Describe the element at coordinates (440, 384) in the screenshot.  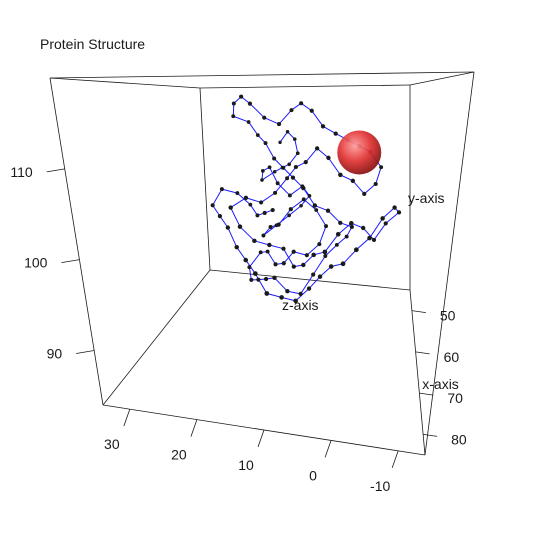
I see `x-axis-label: x-axis` at that location.